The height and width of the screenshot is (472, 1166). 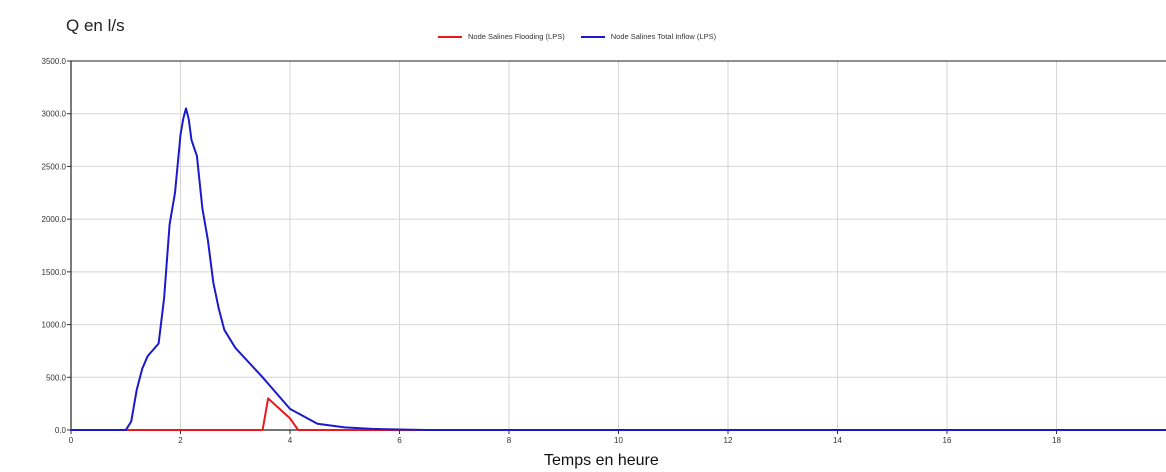 I want to click on x-tick-label-1: 2, so click(x=180, y=440).